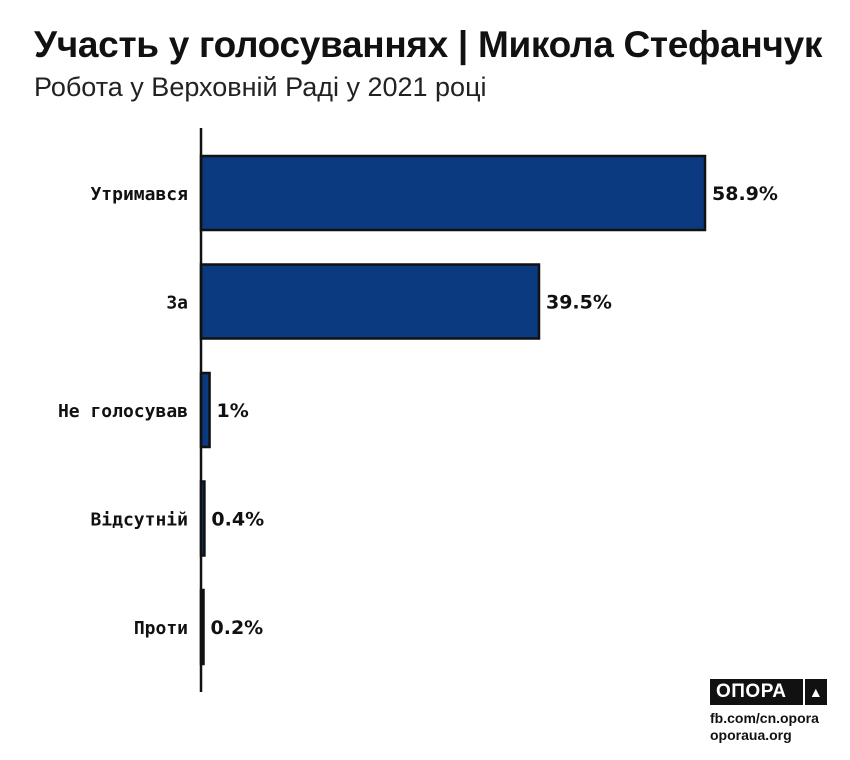 The image size is (850, 760). Describe the element at coordinates (161, 628) in the screenshot. I see `category-label-against: Проти` at that location.